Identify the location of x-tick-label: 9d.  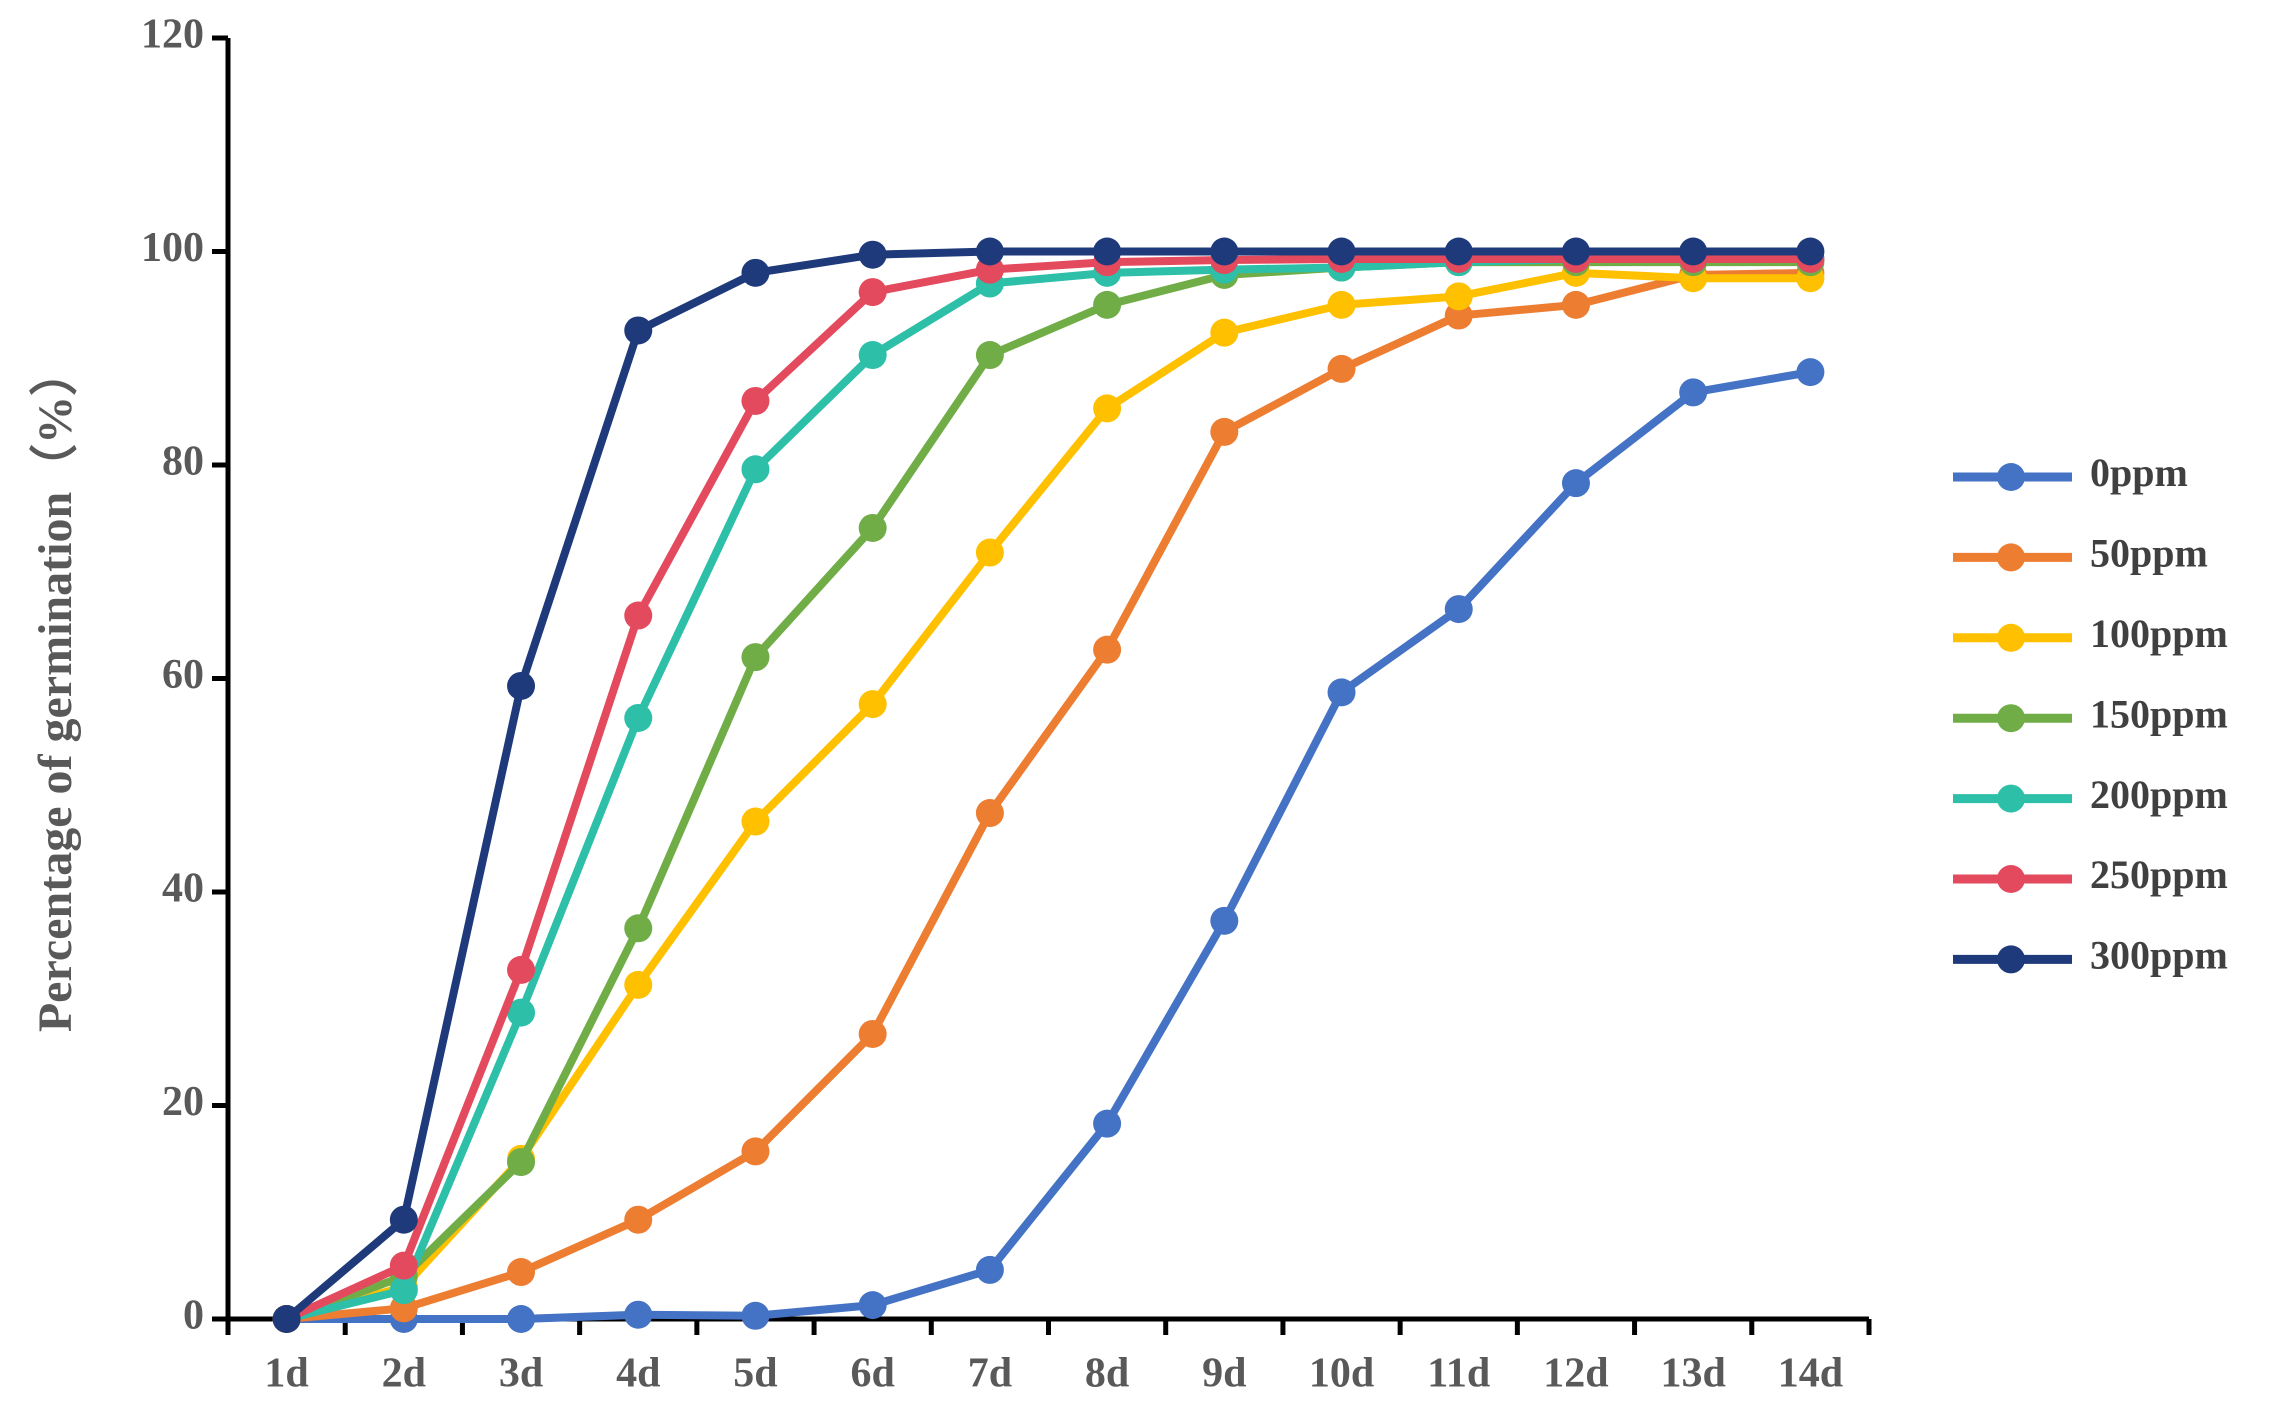
(1224, 1374).